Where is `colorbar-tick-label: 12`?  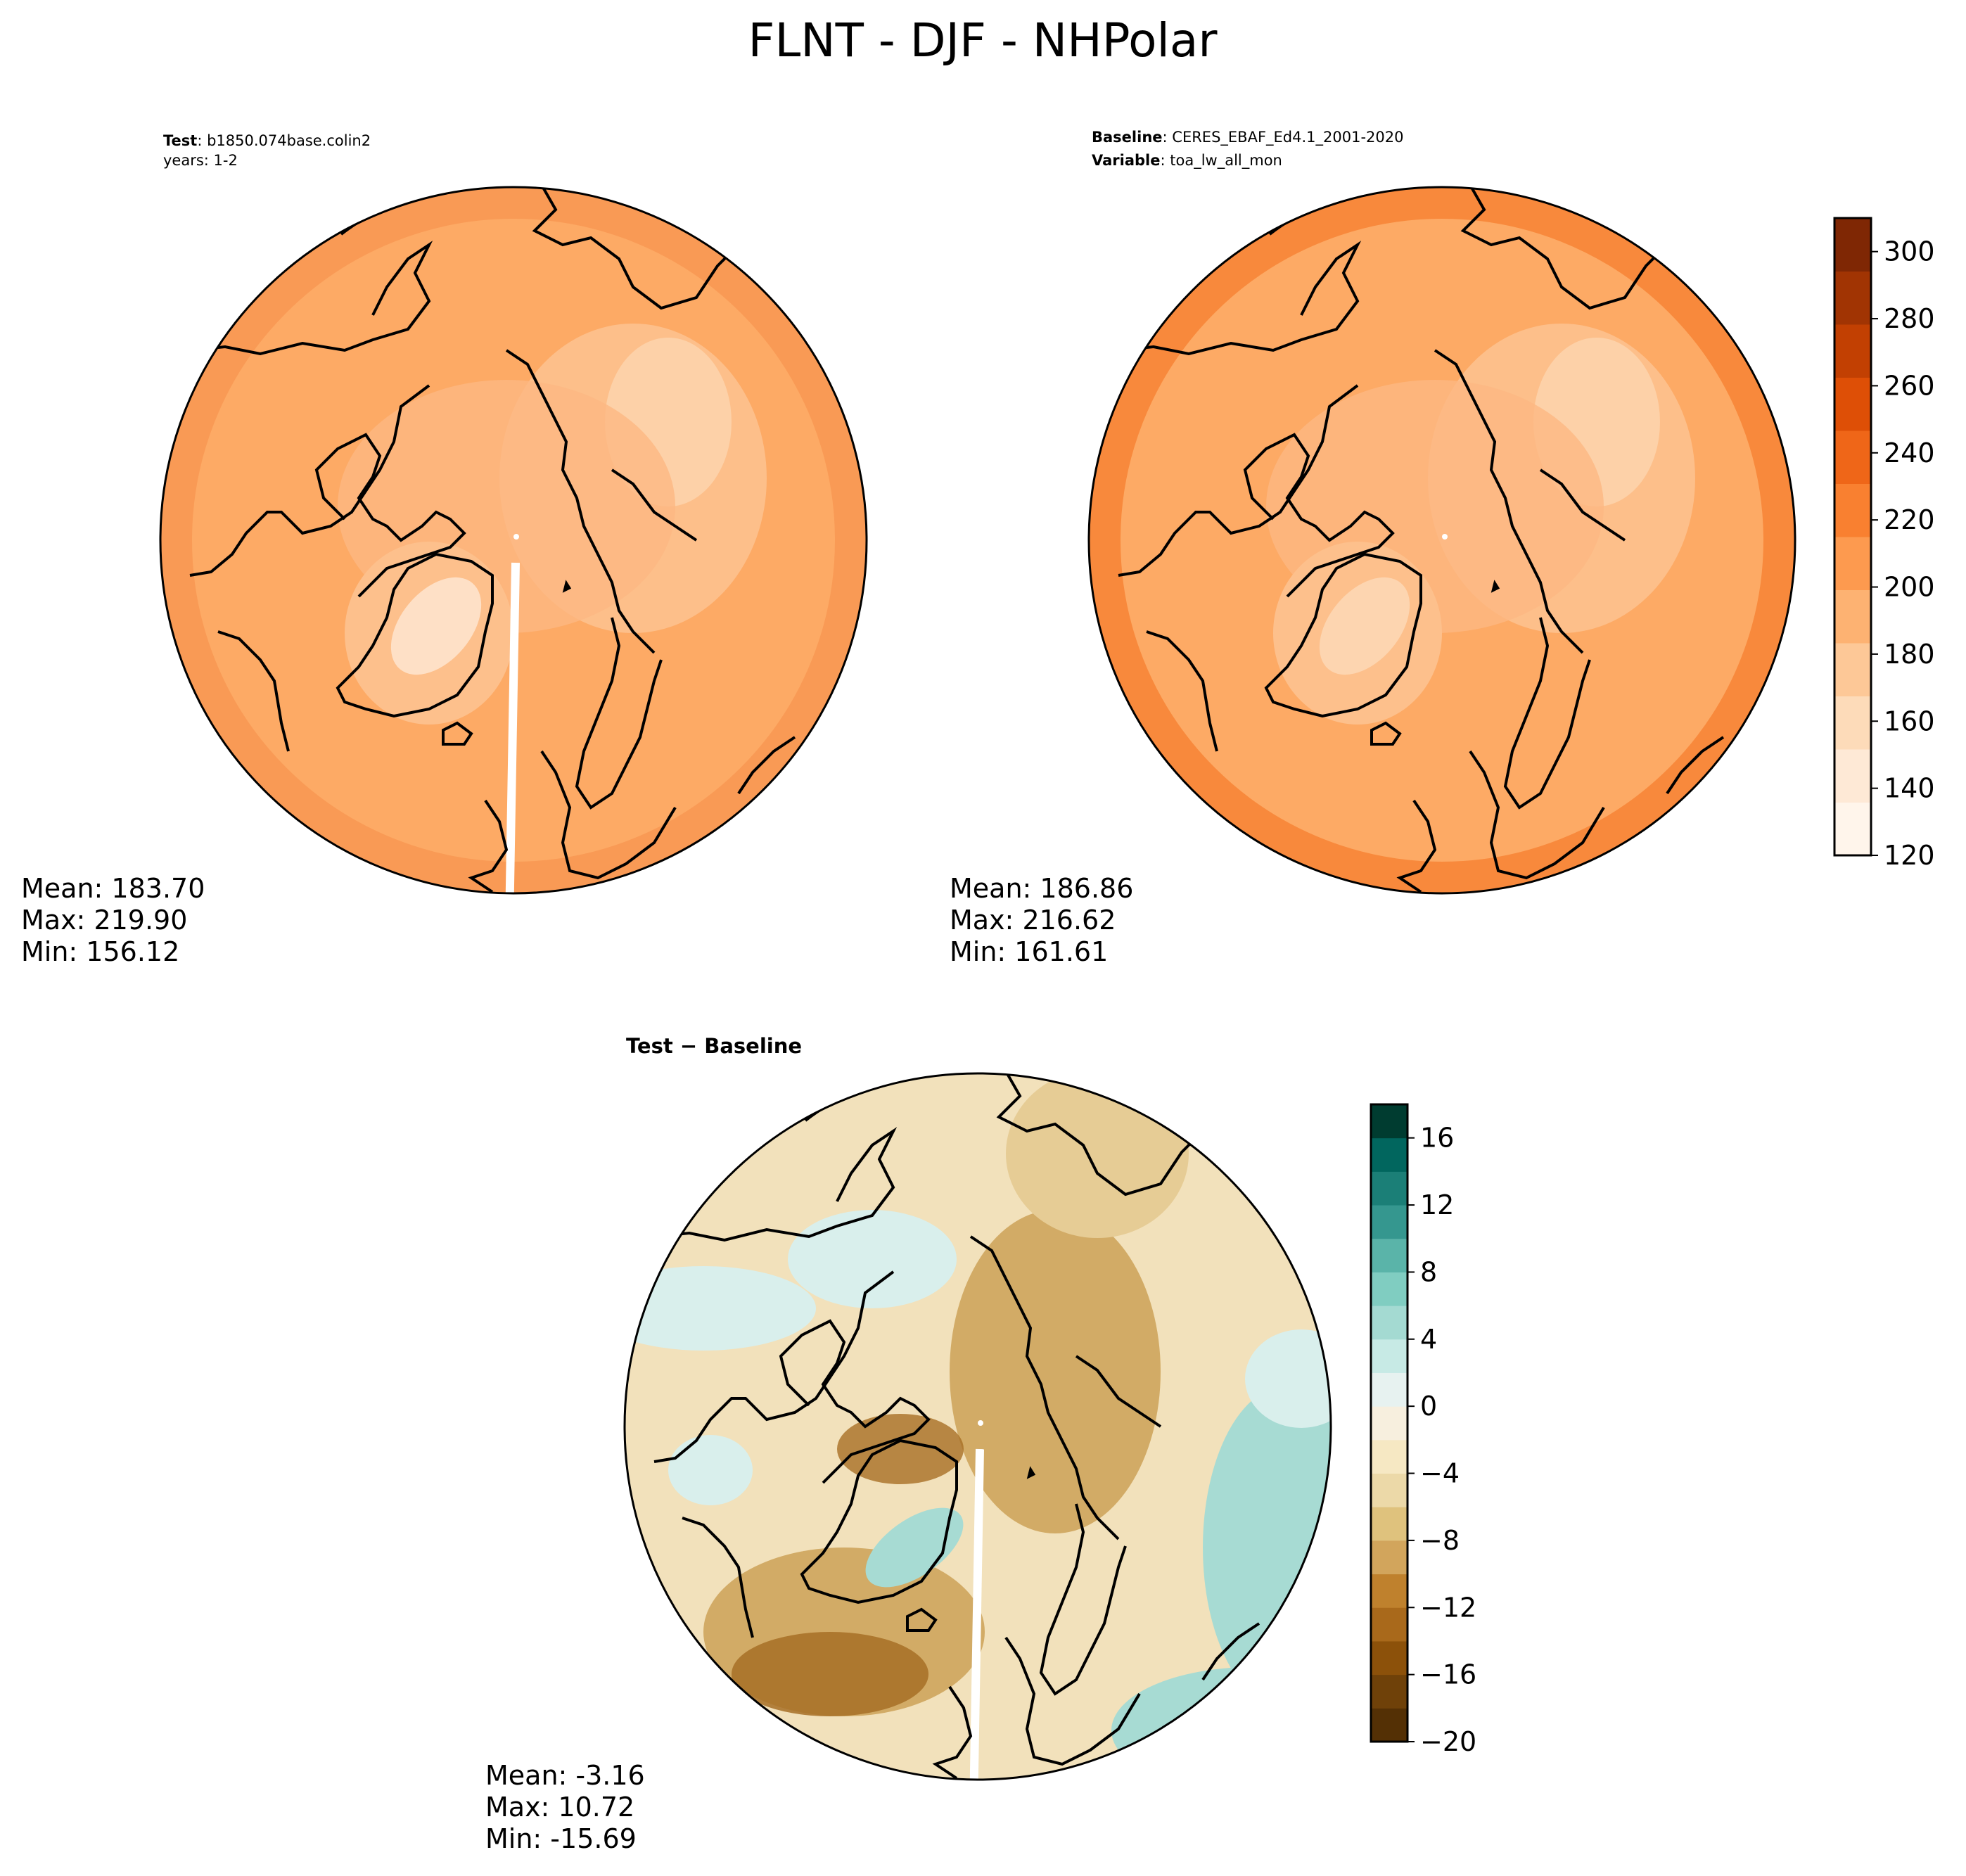 colorbar-tick-label: 12 is located at coordinates (1437, 1204).